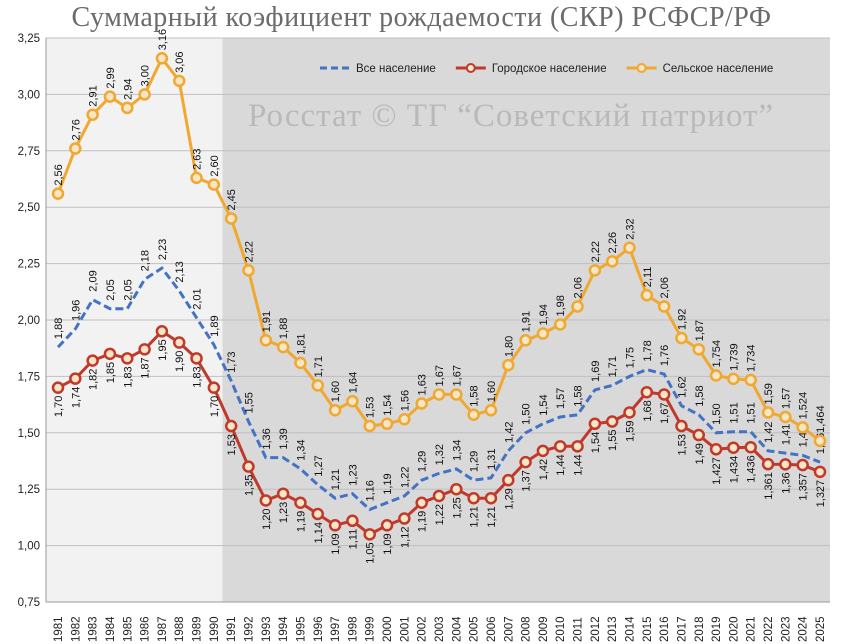  Describe the element at coordinates (250, 485) in the screenshot. I see `data-label: 1,35` at that location.